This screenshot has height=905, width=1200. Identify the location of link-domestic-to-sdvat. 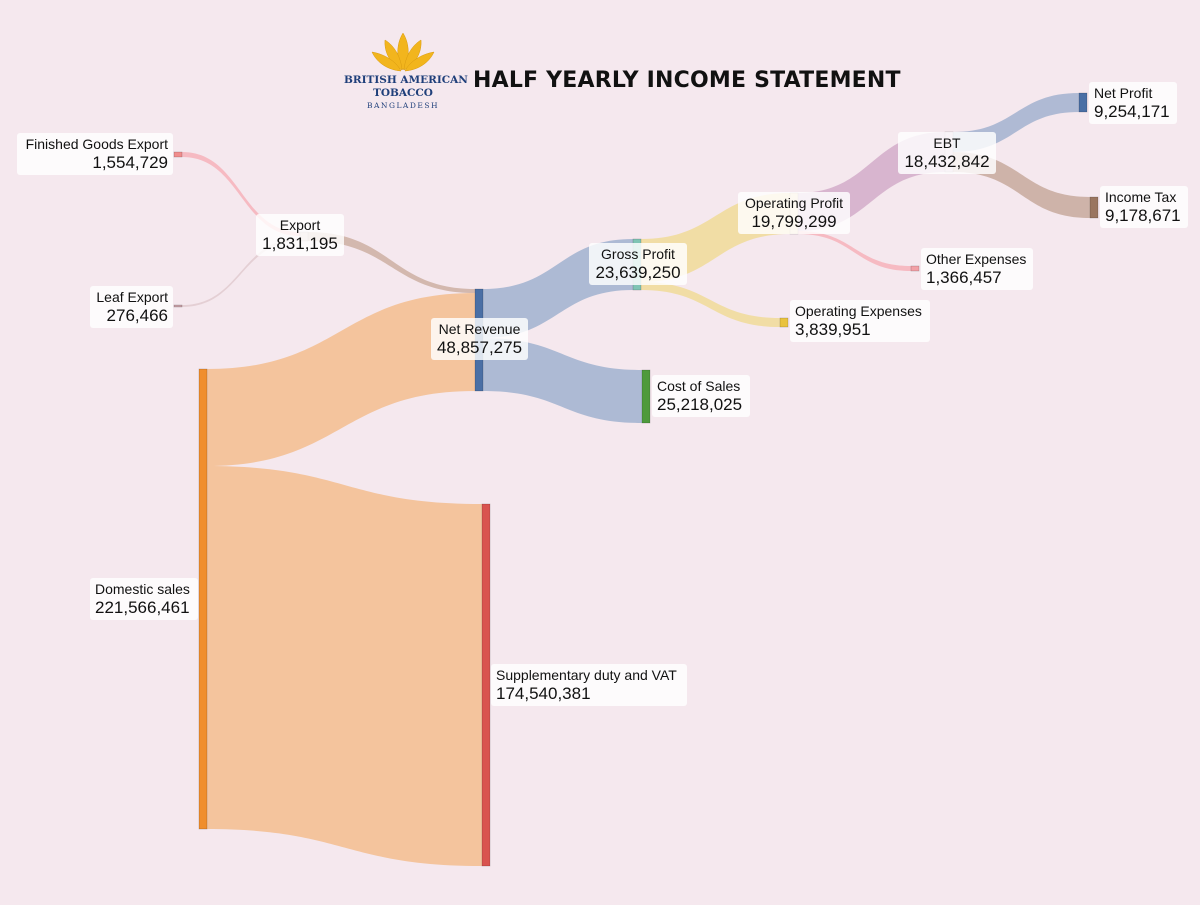
(344, 666).